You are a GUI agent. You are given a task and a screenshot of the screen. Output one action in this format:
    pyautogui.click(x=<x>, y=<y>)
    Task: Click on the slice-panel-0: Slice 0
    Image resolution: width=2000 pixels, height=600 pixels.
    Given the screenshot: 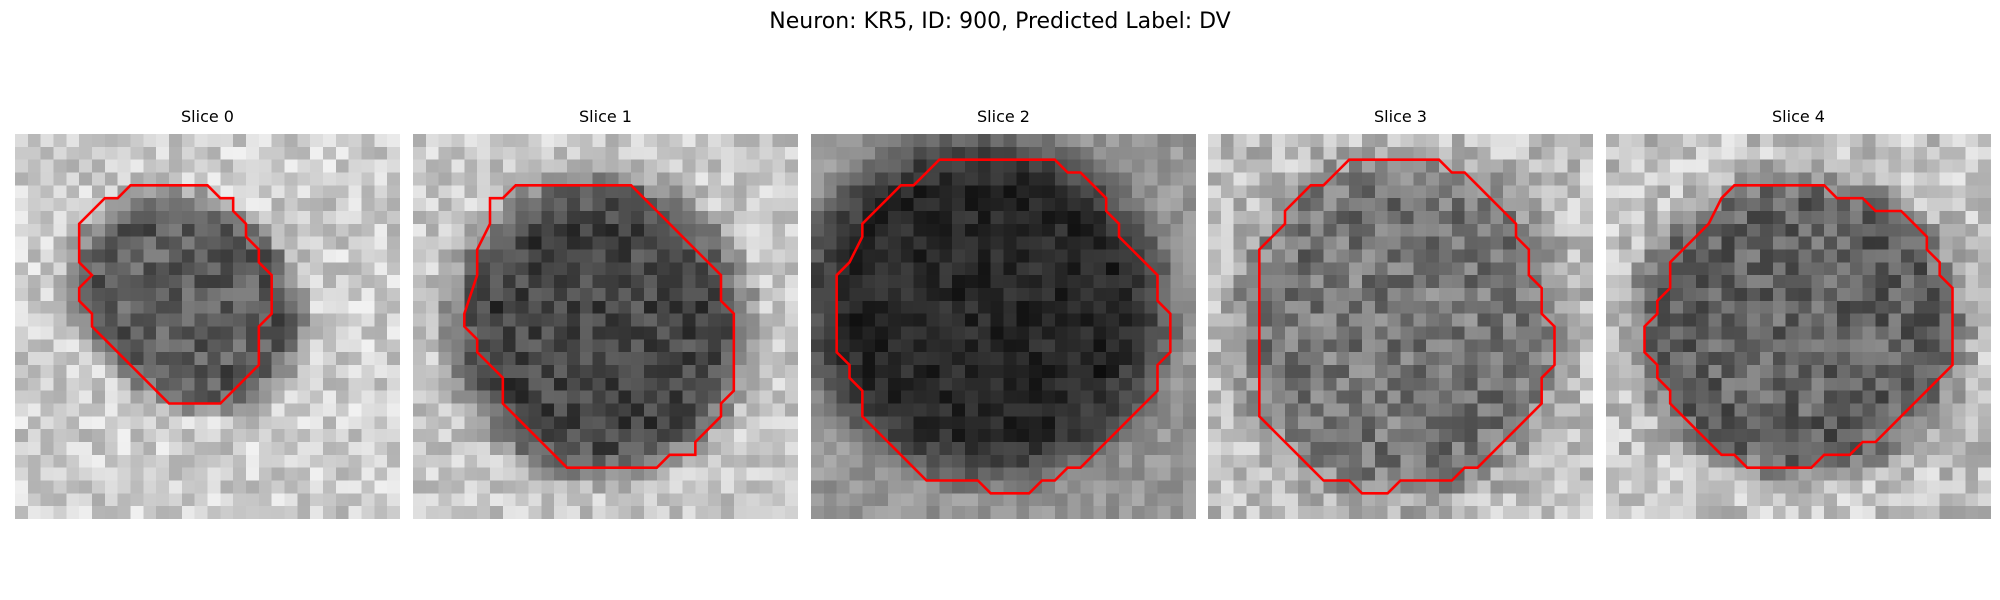 What is the action you would take?
    pyautogui.click(x=207, y=313)
    